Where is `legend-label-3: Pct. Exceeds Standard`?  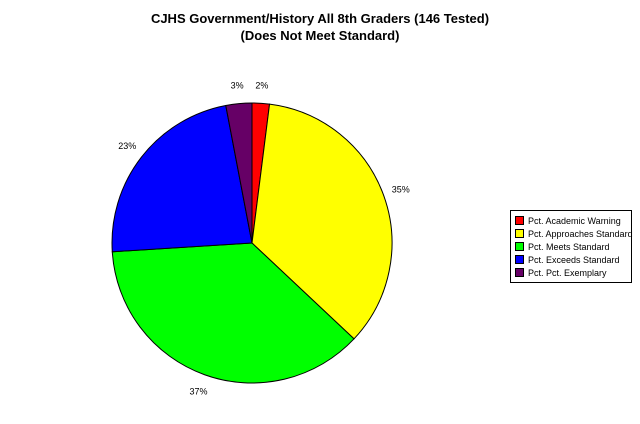
legend-label-3: Pct. Exceeds Standard is located at coordinates (574, 259).